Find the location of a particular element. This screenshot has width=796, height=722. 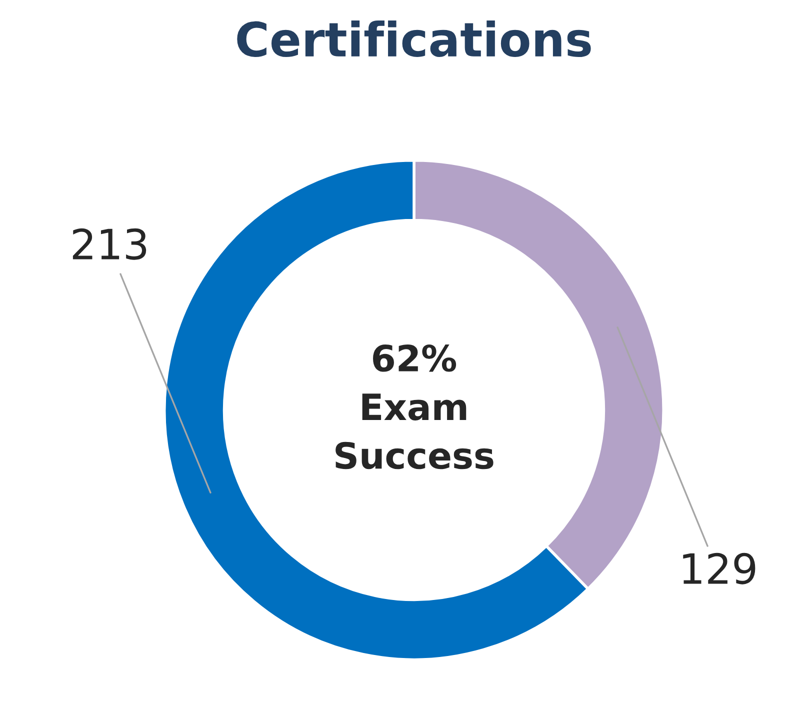

data-label: 213 is located at coordinates (109, 244).